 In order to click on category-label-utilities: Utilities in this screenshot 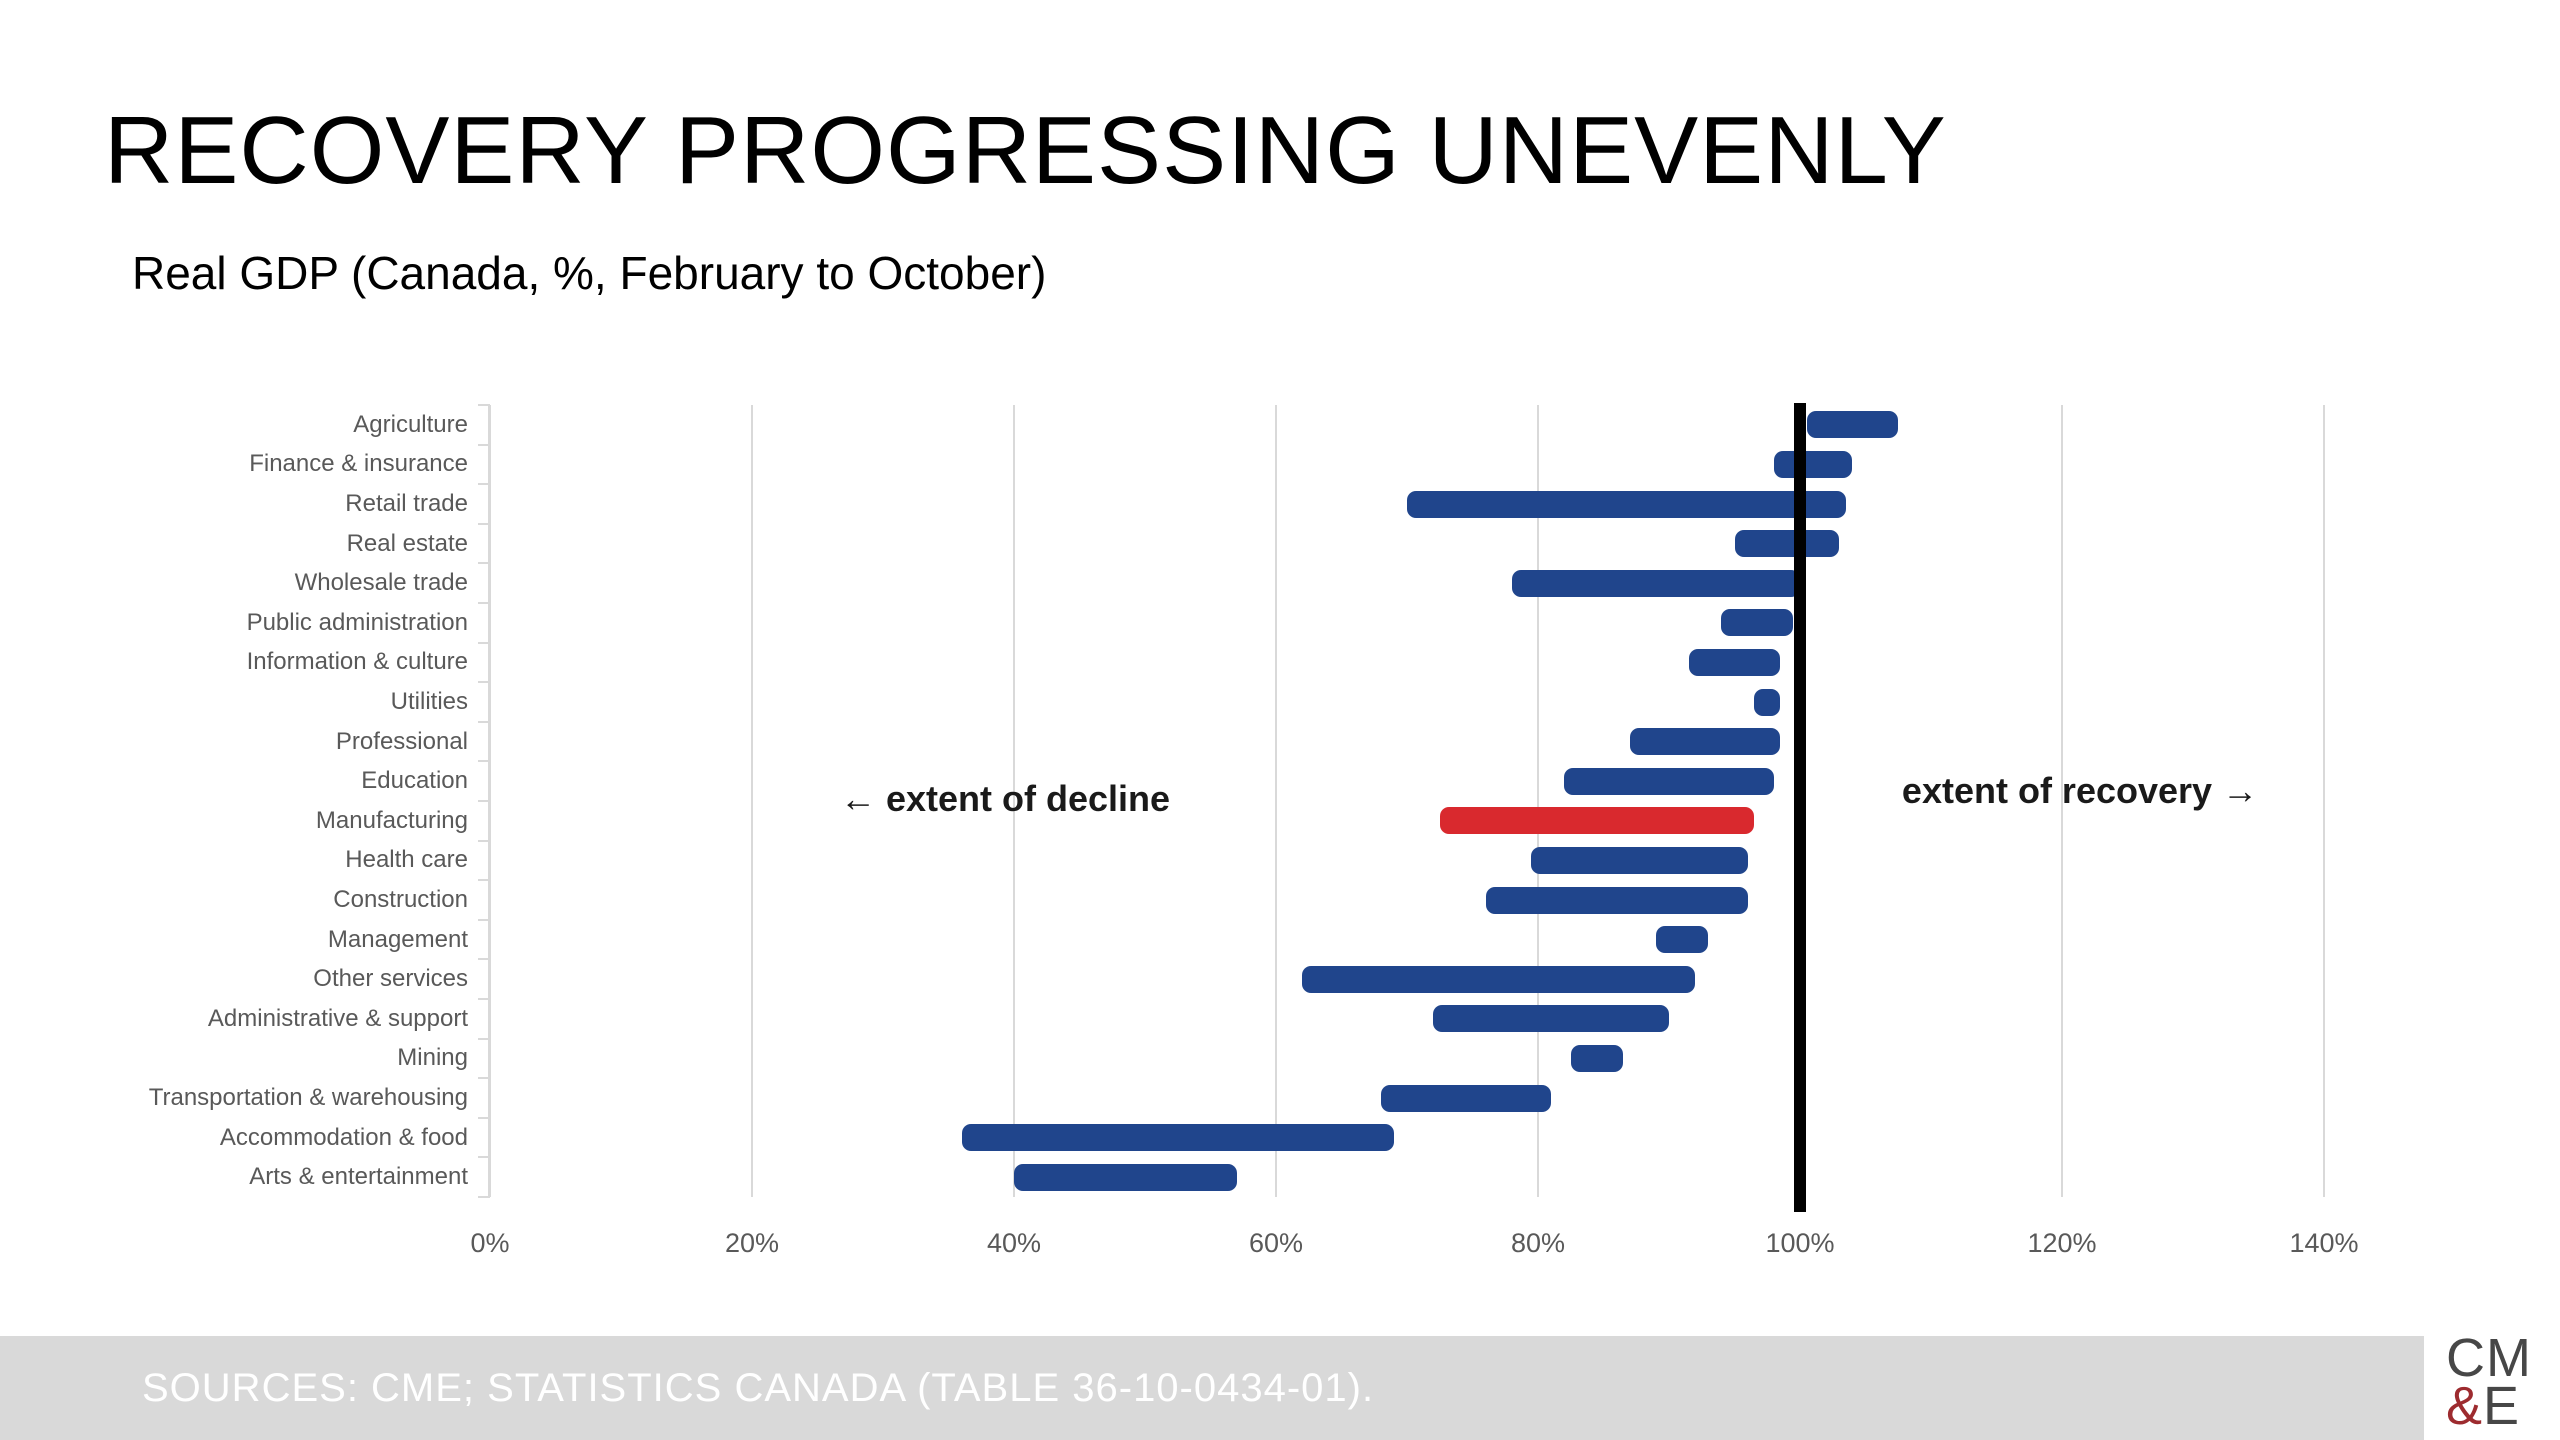, I will do `click(429, 701)`.